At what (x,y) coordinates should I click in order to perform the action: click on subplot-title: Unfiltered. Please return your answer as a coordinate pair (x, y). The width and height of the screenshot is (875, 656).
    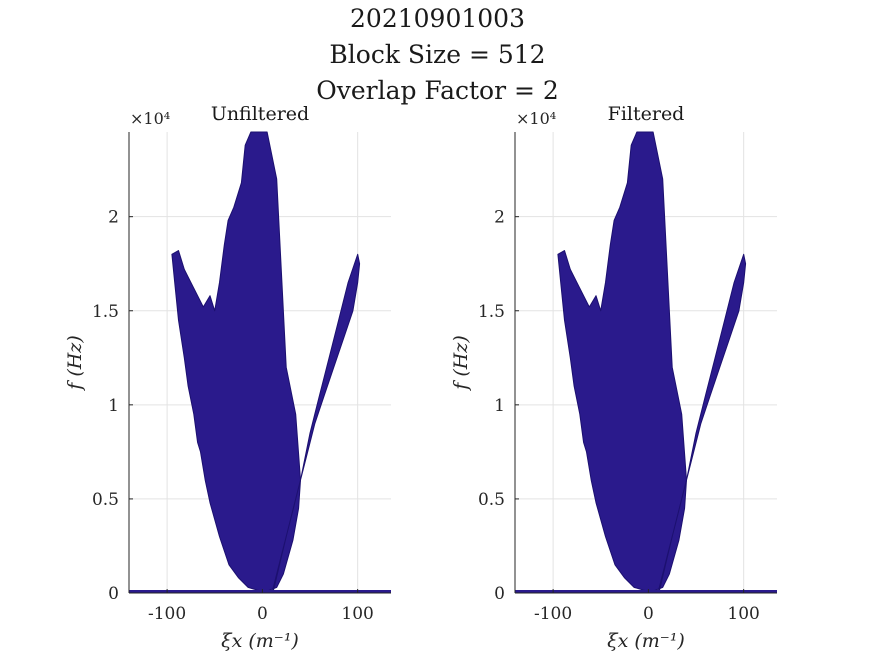
    Looking at the image, I should click on (260, 114).